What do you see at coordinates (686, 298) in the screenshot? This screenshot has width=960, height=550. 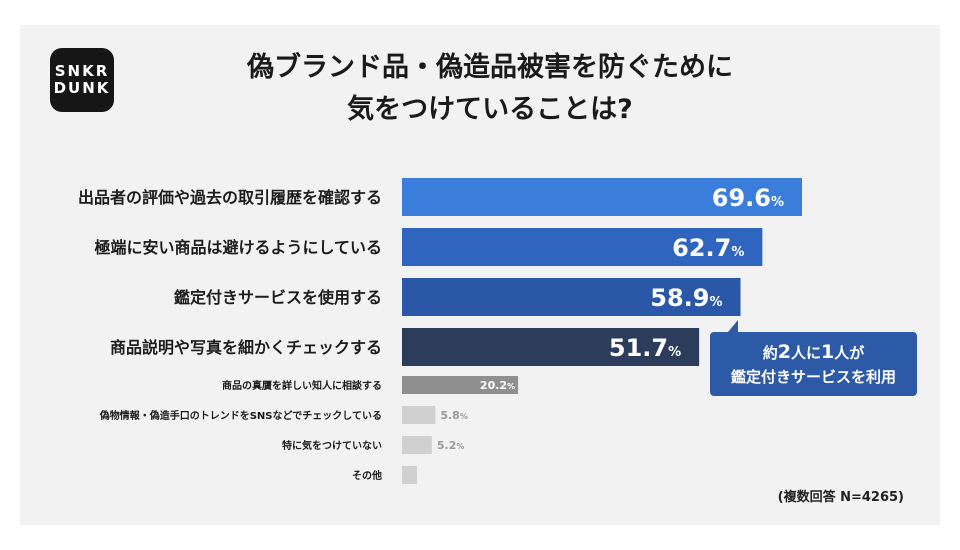 I see `value-label-2: 58.9%` at bounding box center [686, 298].